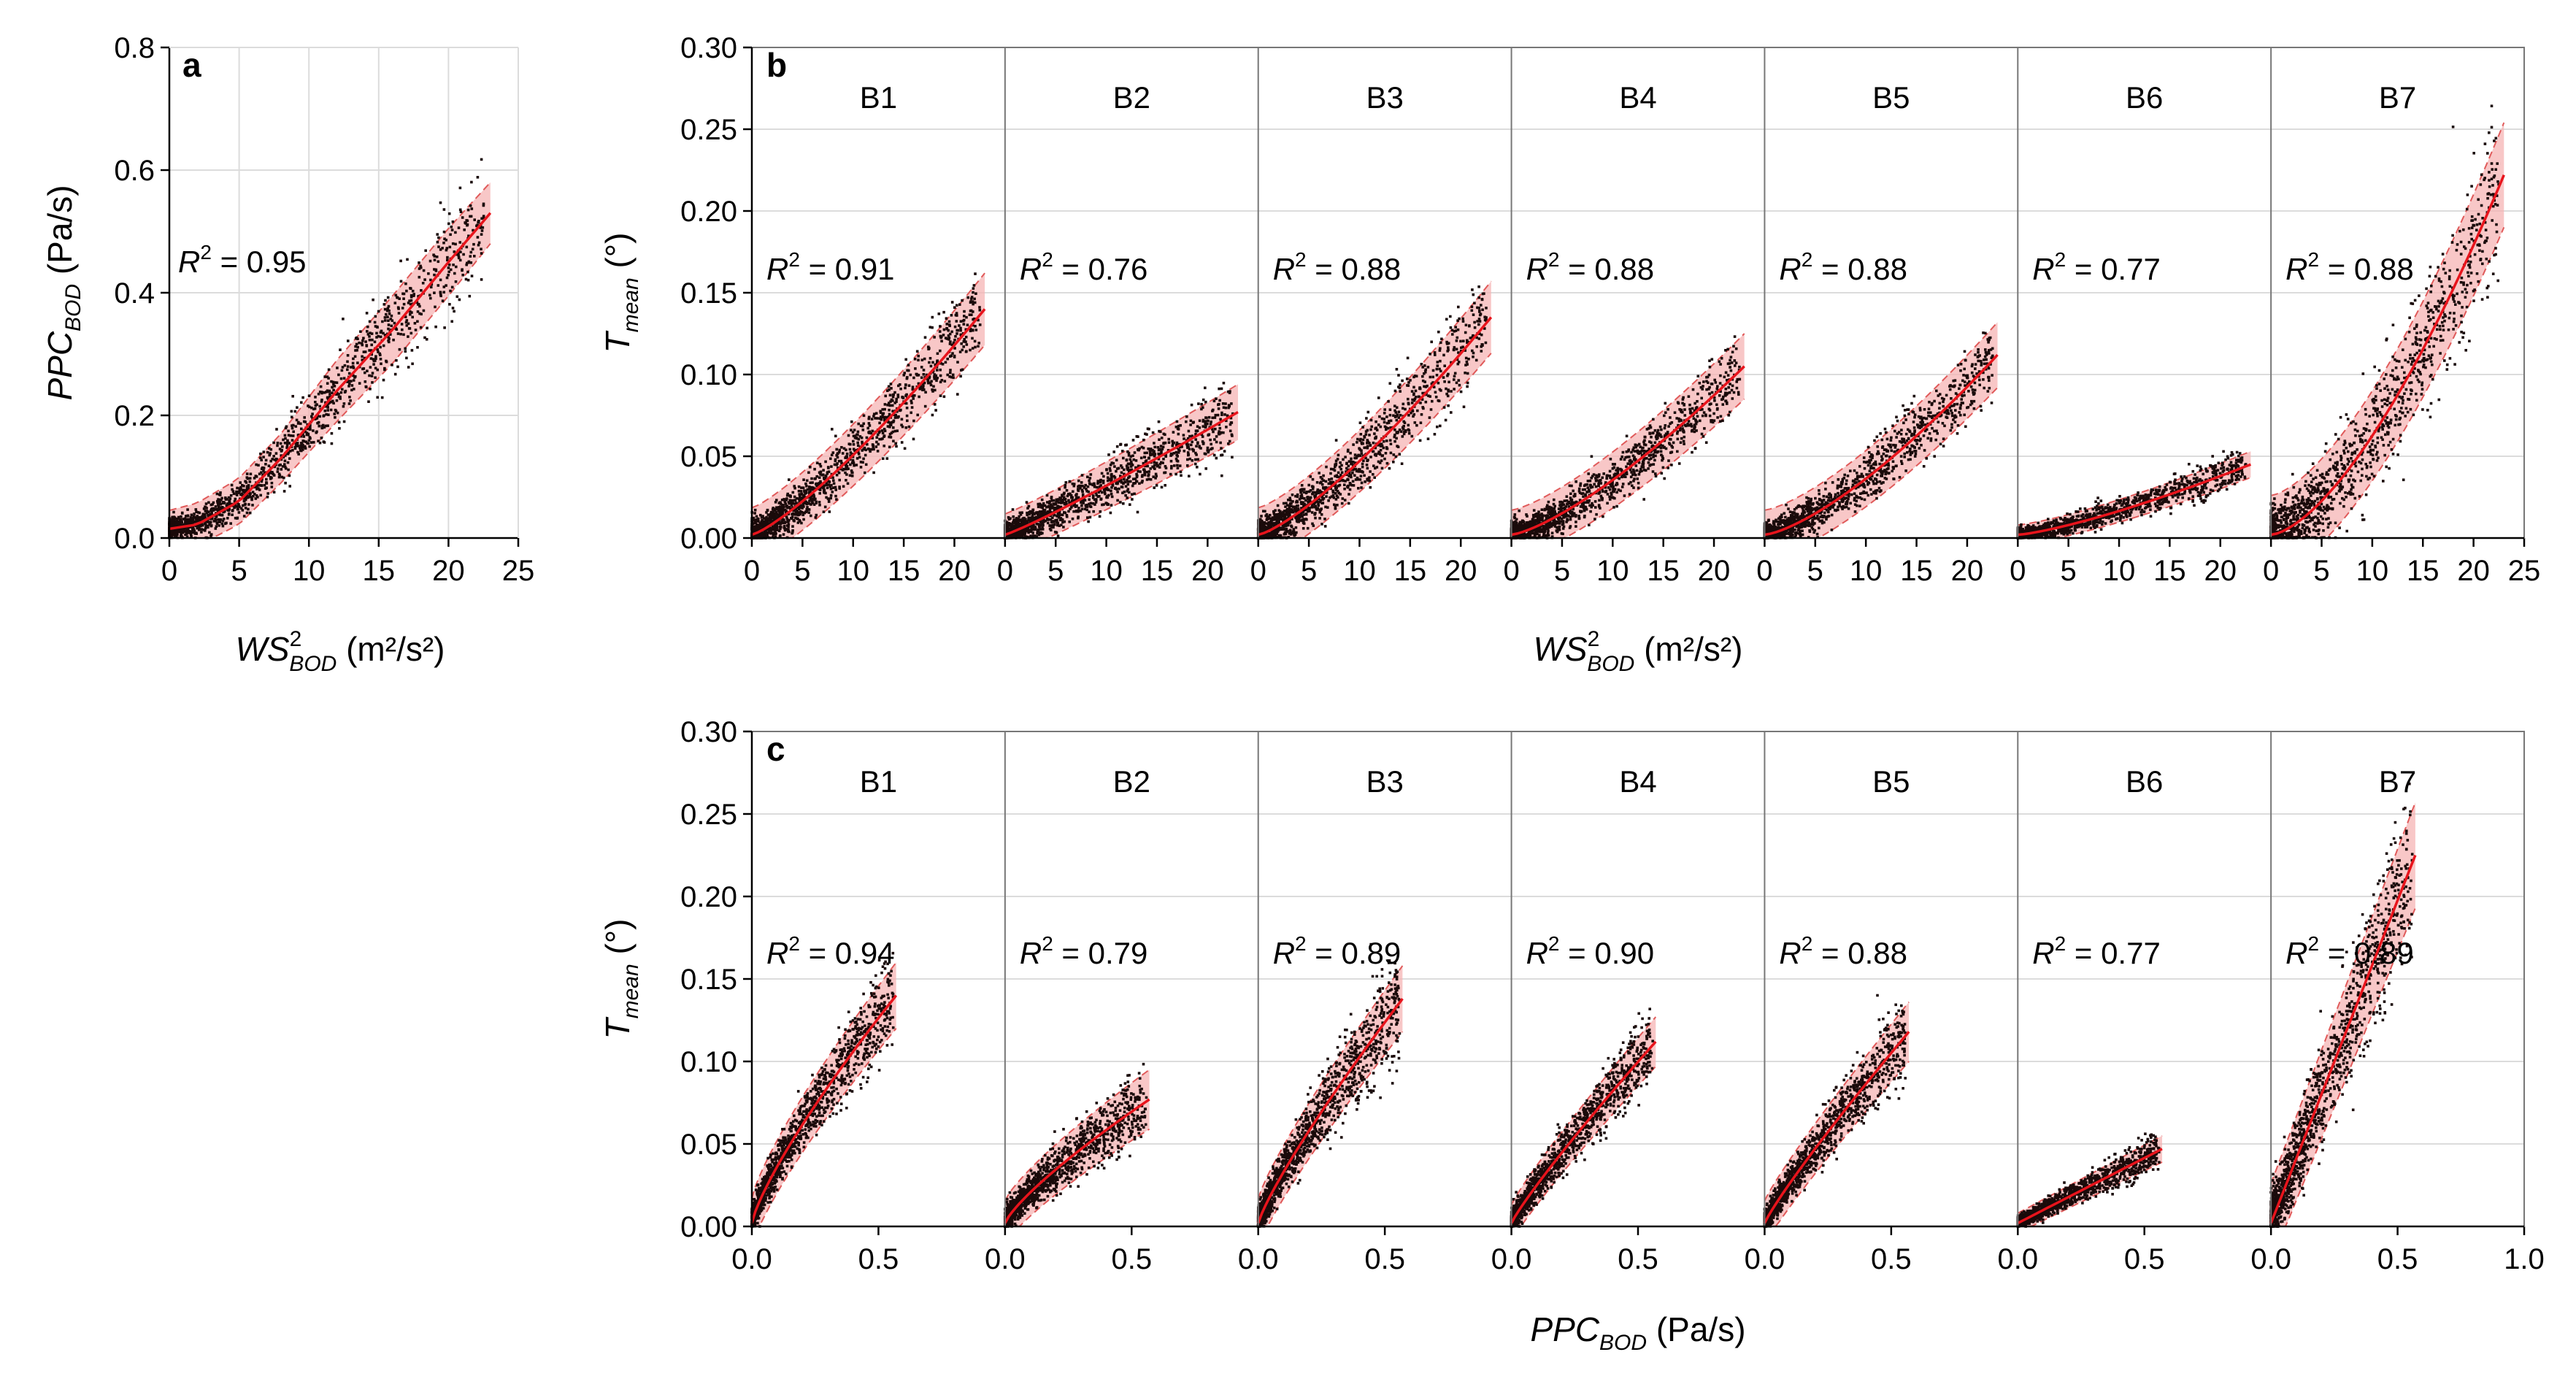  Describe the element at coordinates (330, 371) in the screenshot. I see `fit-line` at that location.